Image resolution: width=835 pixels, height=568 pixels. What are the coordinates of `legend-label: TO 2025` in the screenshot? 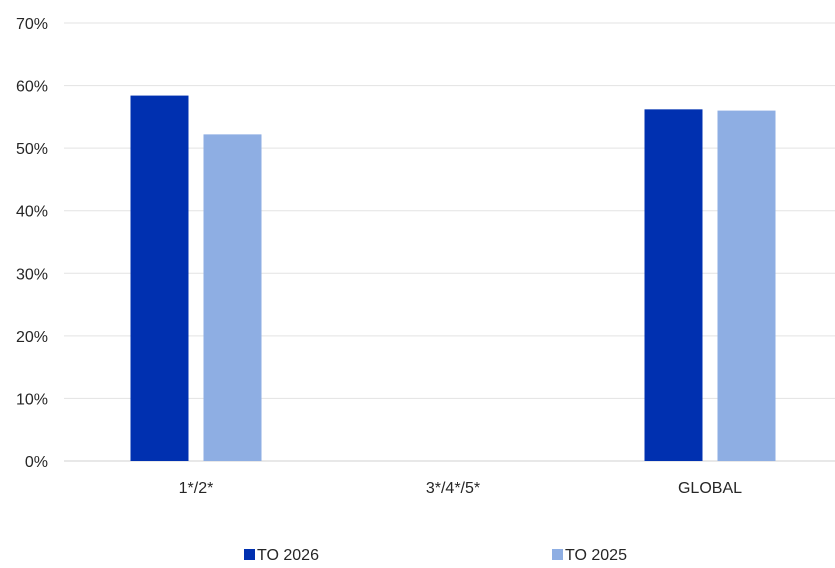 It's located at (596, 555).